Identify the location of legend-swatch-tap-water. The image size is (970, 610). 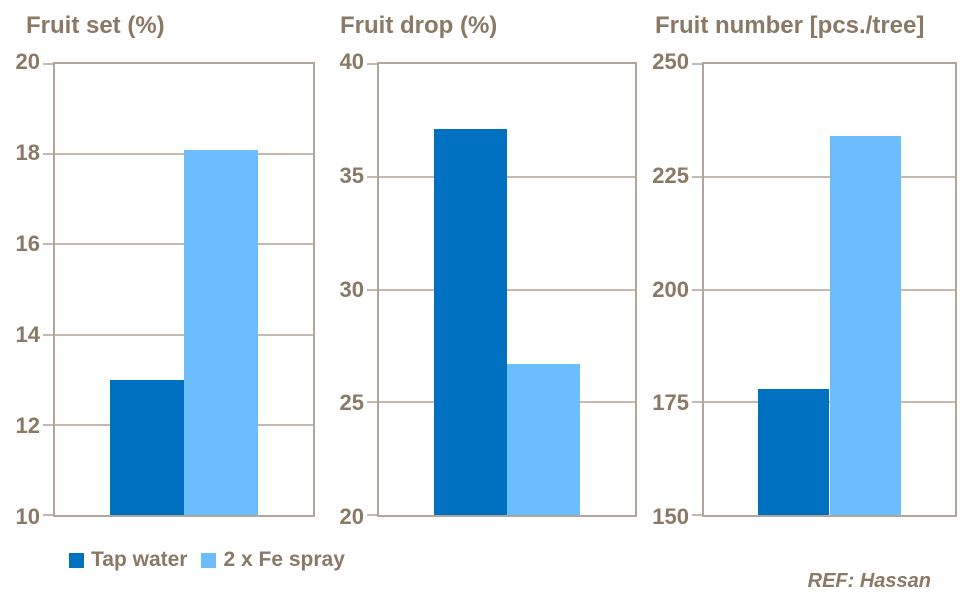
(76, 560).